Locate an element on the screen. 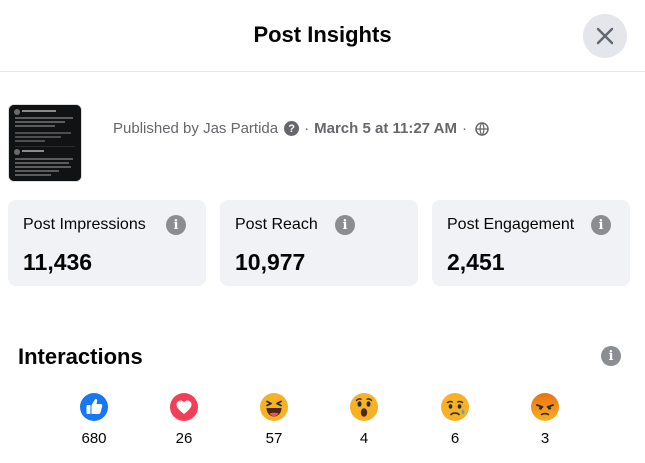 The image size is (645, 463). dialog-title: Post Insights is located at coordinates (322, 34).